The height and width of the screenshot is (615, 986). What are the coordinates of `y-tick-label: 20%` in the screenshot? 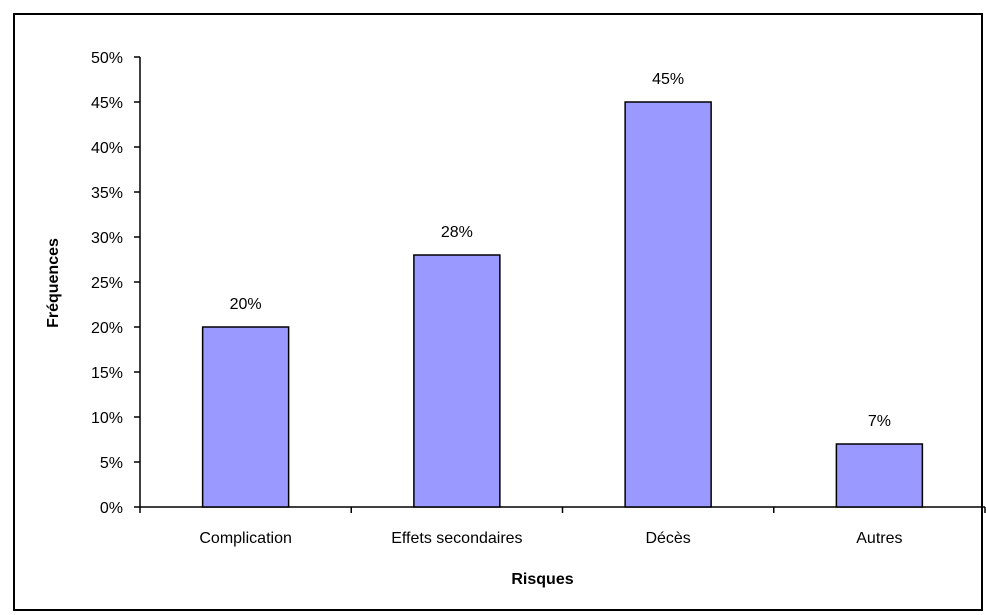 It's located at (107, 328).